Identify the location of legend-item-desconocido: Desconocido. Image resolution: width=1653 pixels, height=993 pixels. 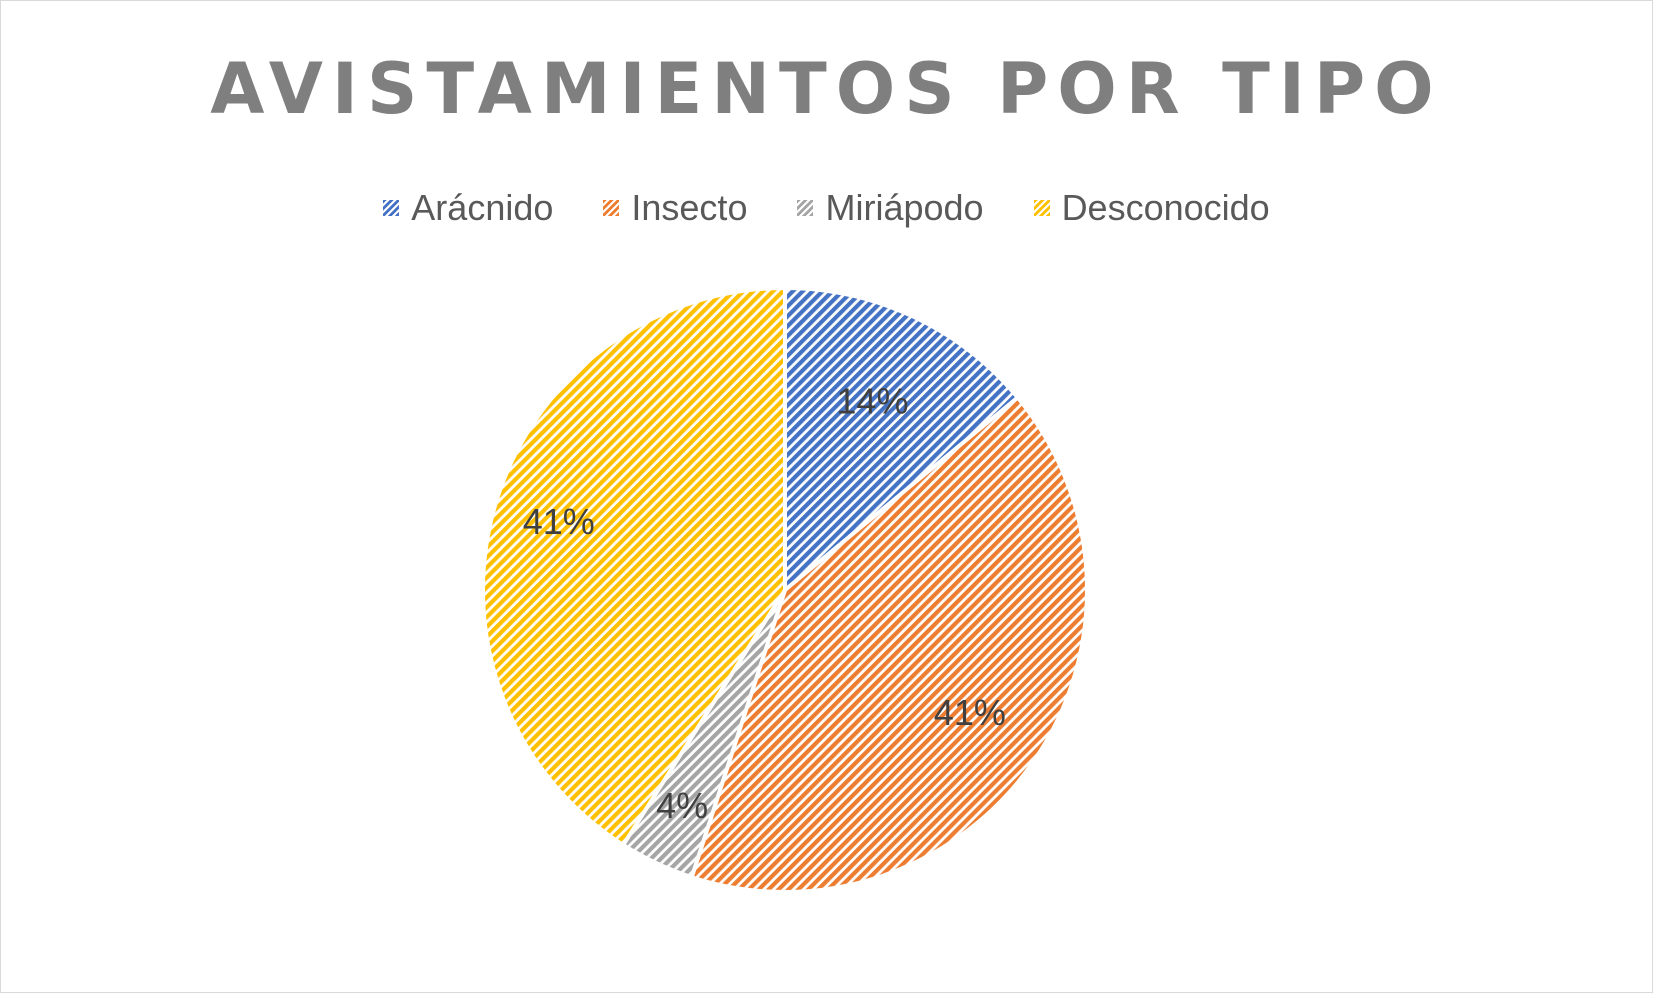
(1151, 208).